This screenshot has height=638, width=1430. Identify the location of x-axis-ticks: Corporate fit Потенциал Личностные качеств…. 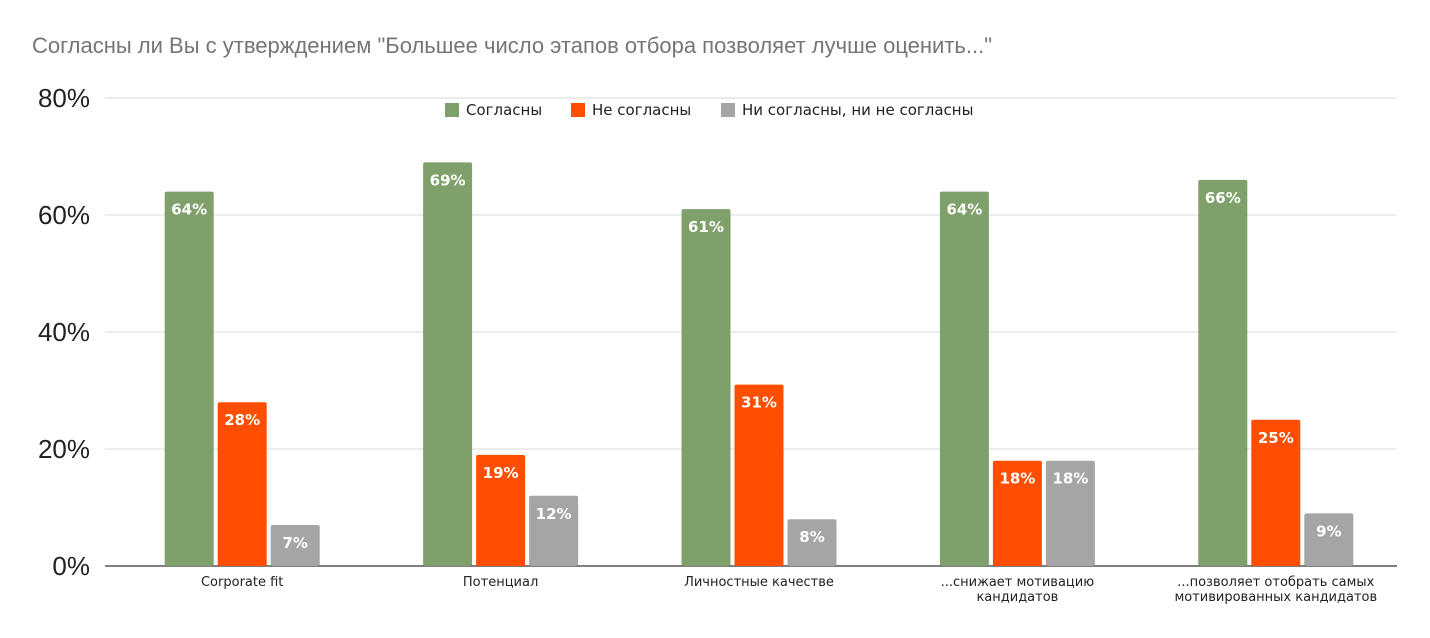
(789, 590).